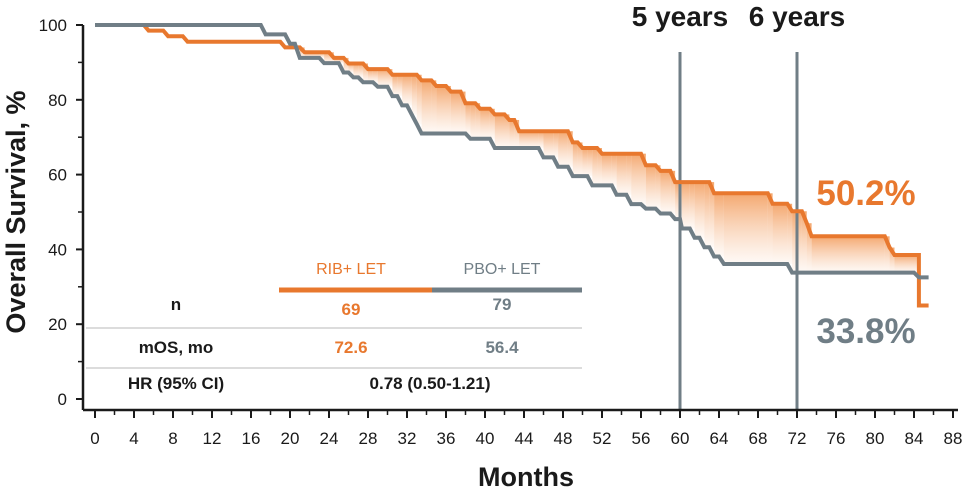 The image size is (966, 489). What do you see at coordinates (176, 304) in the screenshot?
I see `table-row-label-n: n` at bounding box center [176, 304].